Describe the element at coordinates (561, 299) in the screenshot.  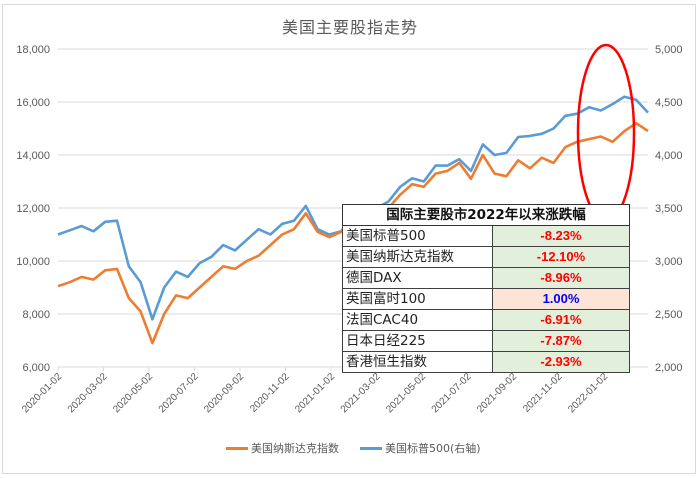
I see `index-change: 1.00%` at that location.